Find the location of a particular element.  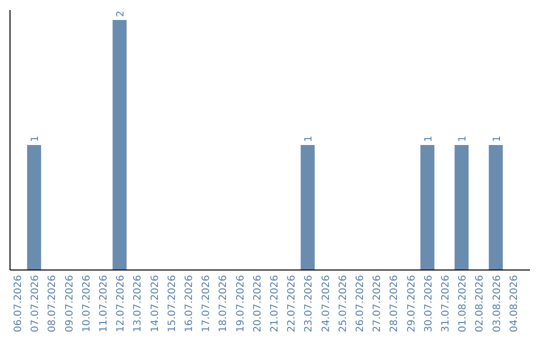

x-tick-label: 17.07.2026 is located at coordinates (206, 303).